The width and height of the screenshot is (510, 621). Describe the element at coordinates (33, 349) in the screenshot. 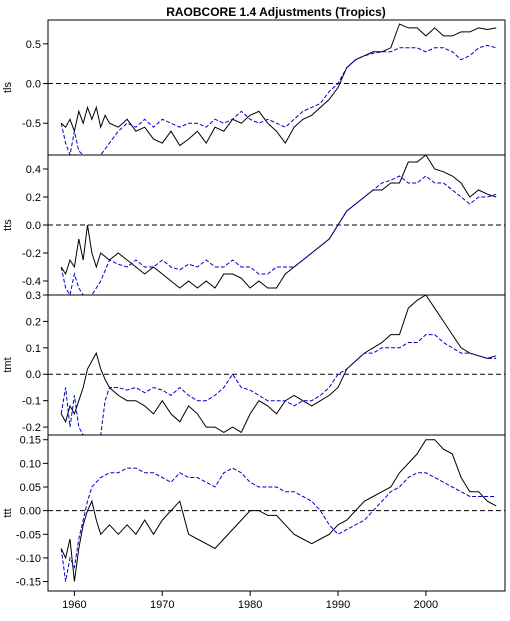

I see `y-tick-label-tmt-2: 0.1` at that location.